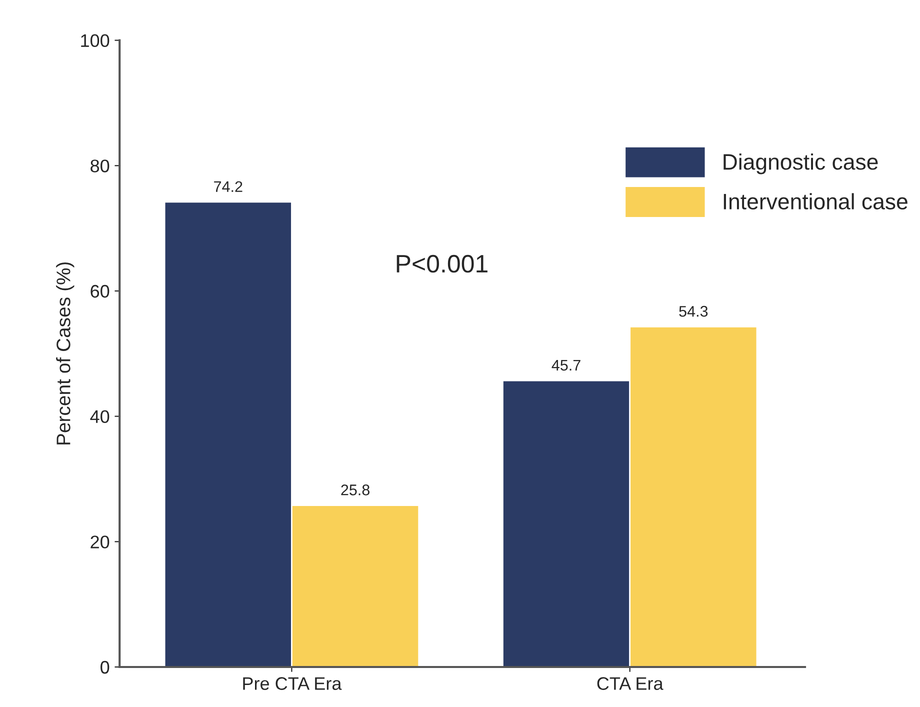  What do you see at coordinates (693, 311) in the screenshot?
I see `data-label: 54.3` at bounding box center [693, 311].